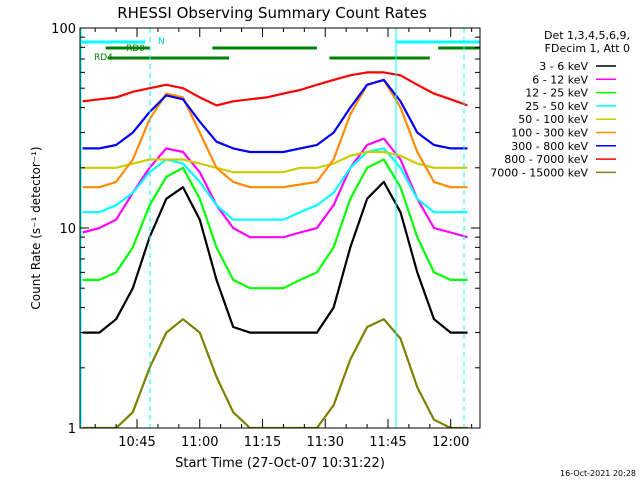 The height and width of the screenshot is (480, 640). I want to click on legend-header-1: Det 1,3,4,5,6,9,, so click(587, 35).